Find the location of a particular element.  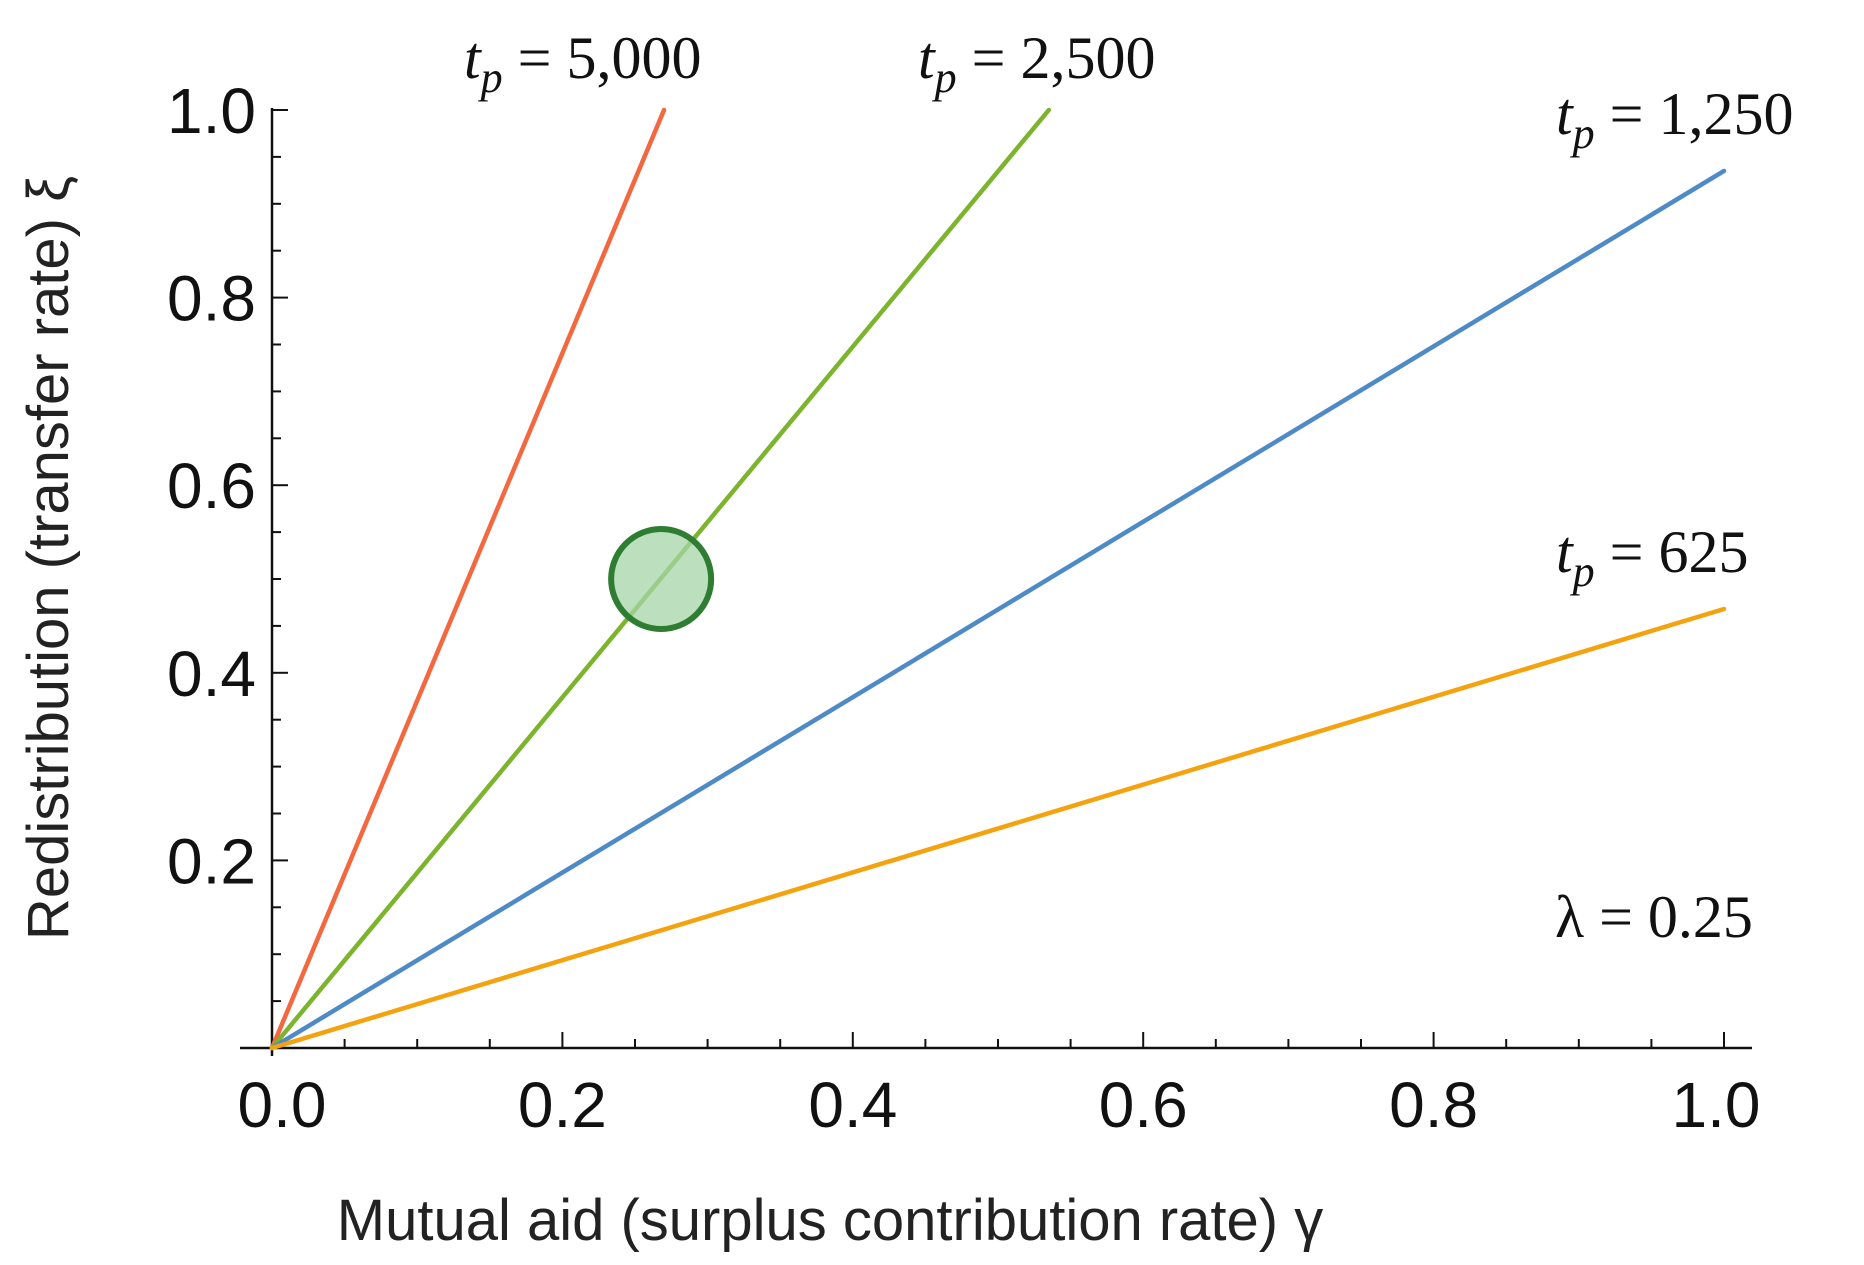

y-tick-label: 0.4 is located at coordinates (211, 674).